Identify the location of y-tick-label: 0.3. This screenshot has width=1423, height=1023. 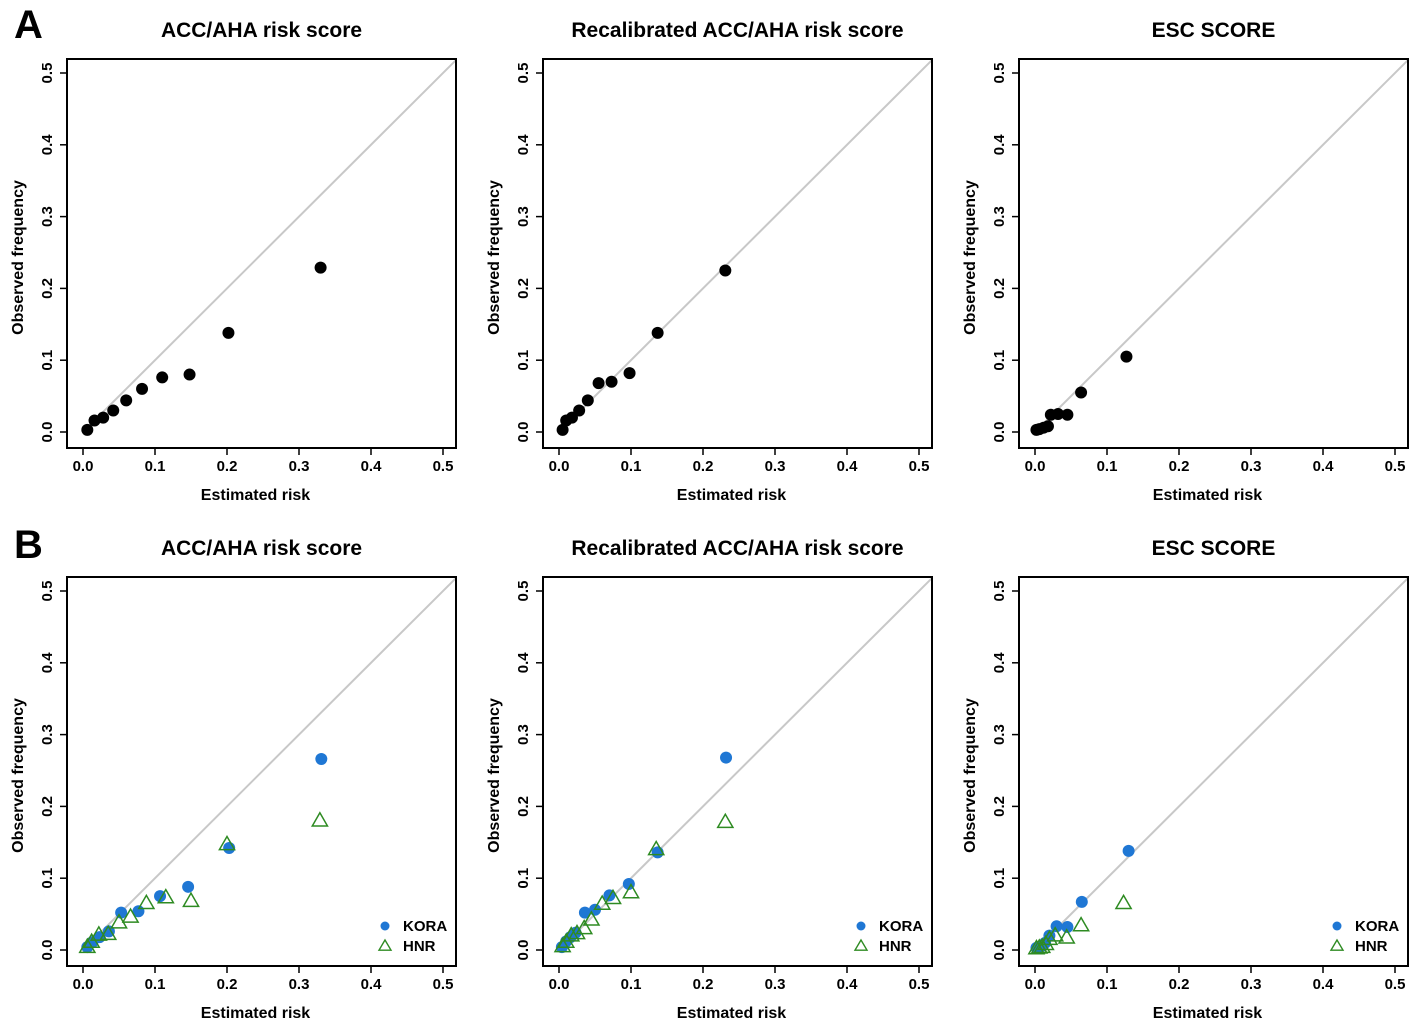
(523, 216).